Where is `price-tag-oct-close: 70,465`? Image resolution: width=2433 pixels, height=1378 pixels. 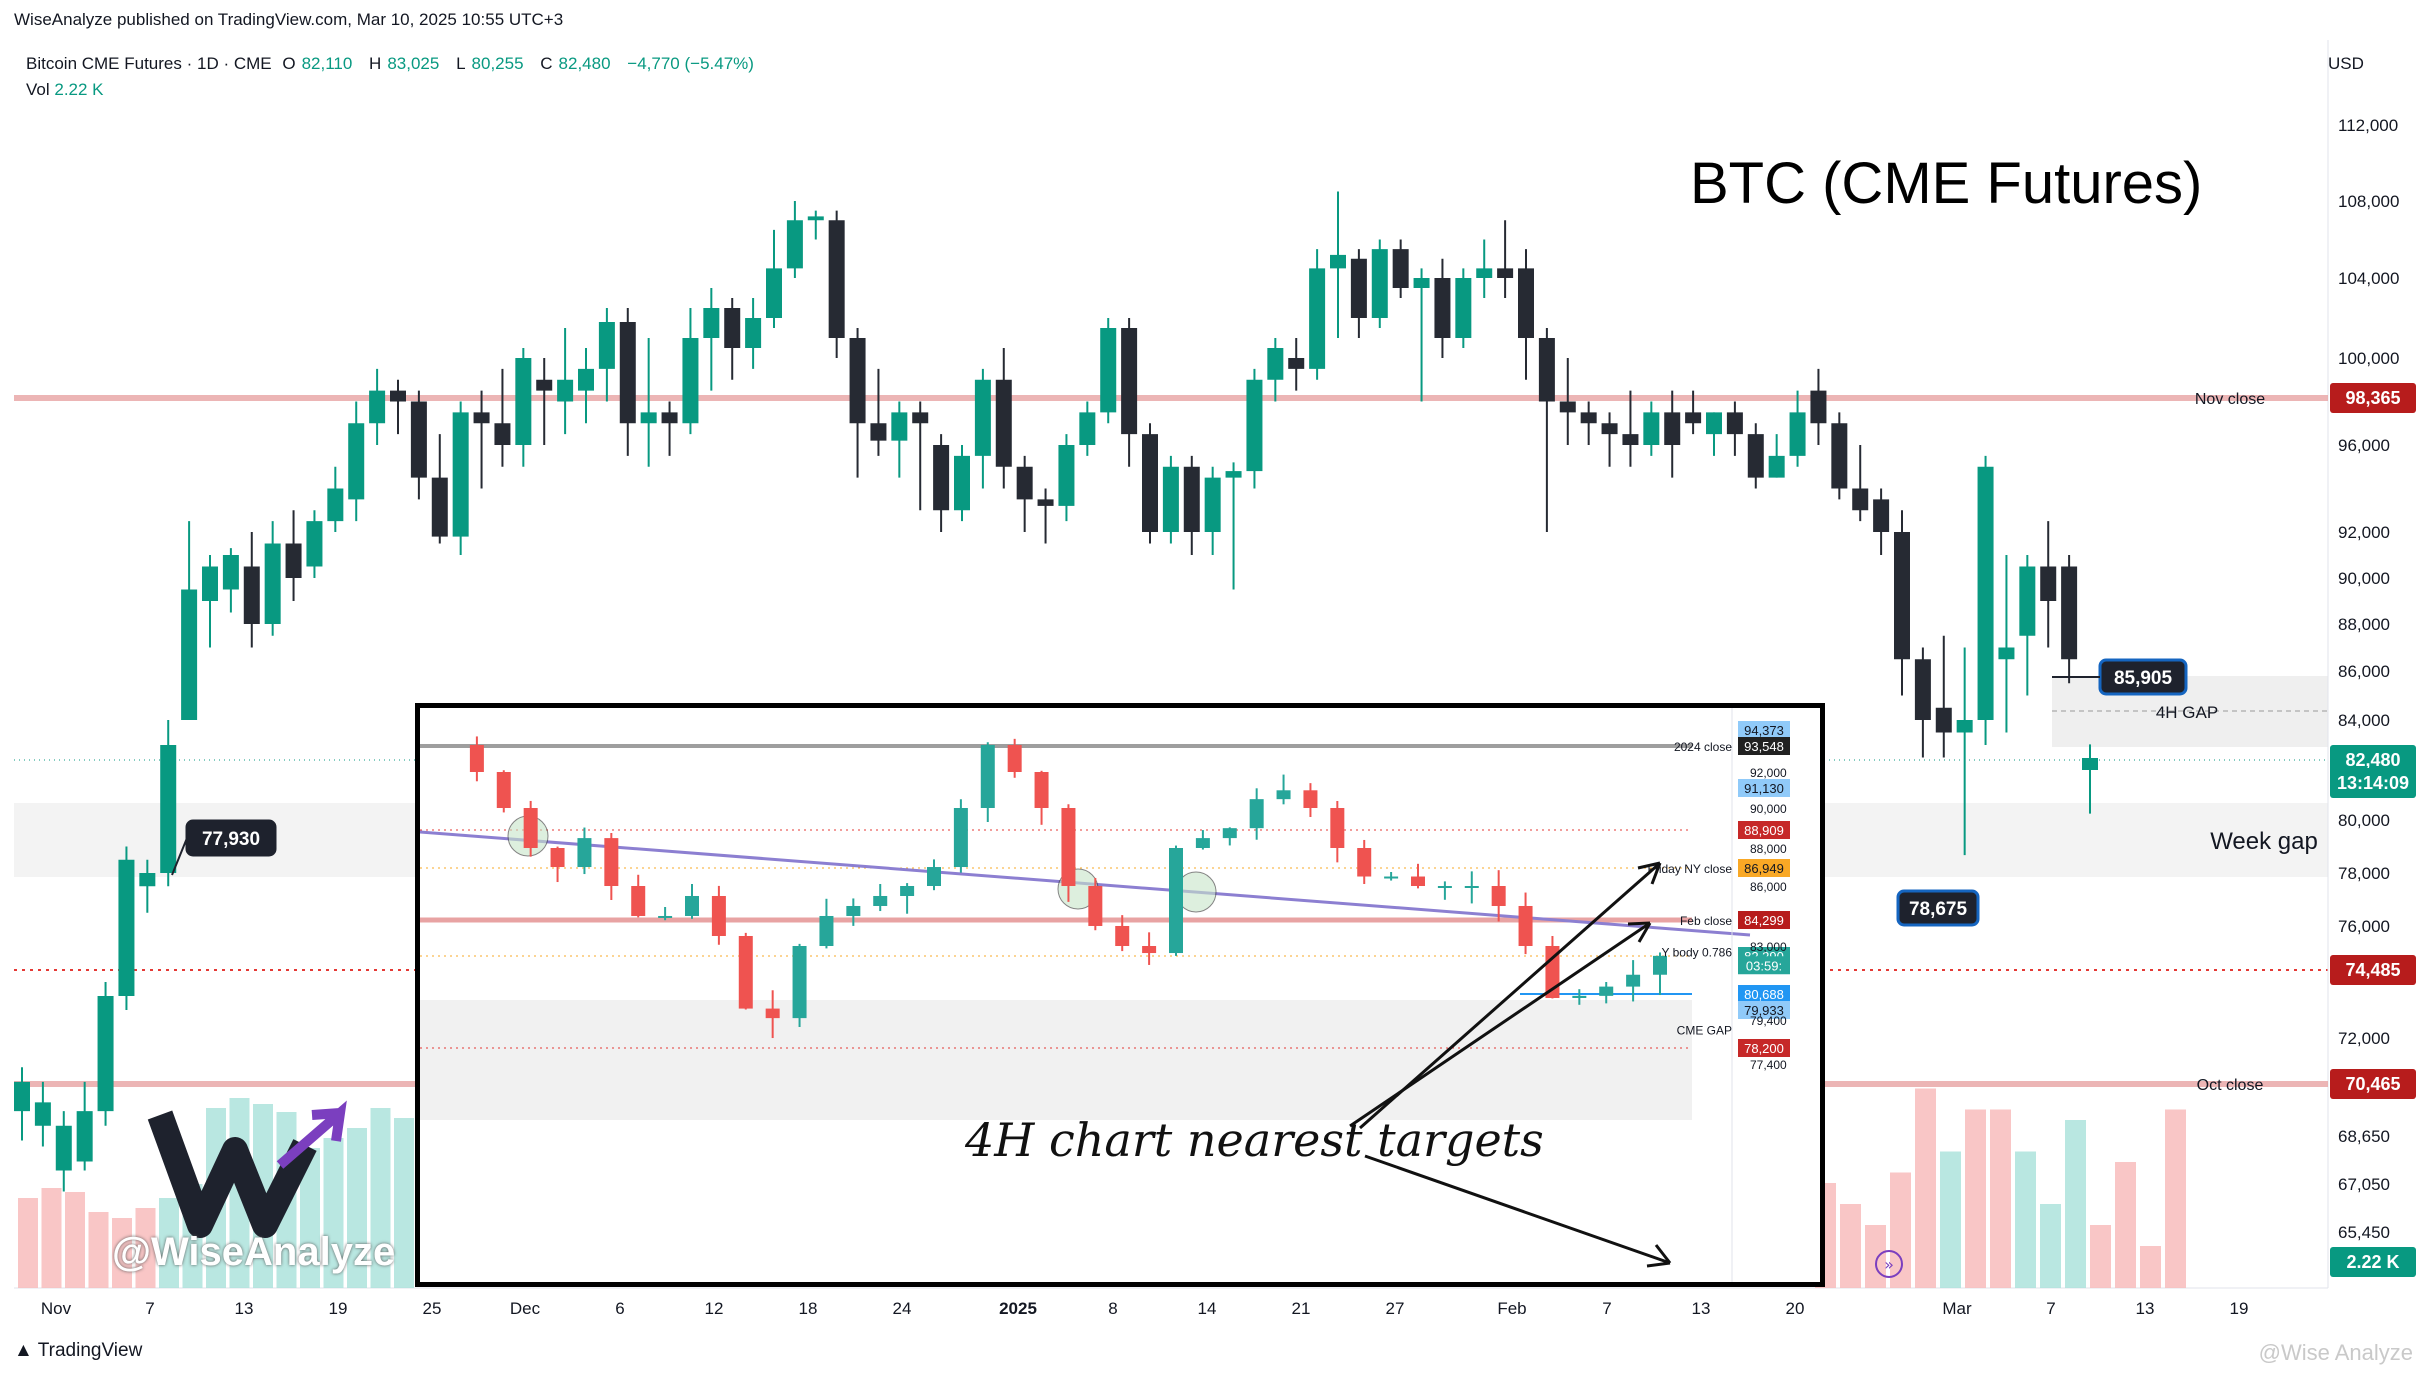 price-tag-oct-close: 70,465 is located at coordinates (2372, 1084).